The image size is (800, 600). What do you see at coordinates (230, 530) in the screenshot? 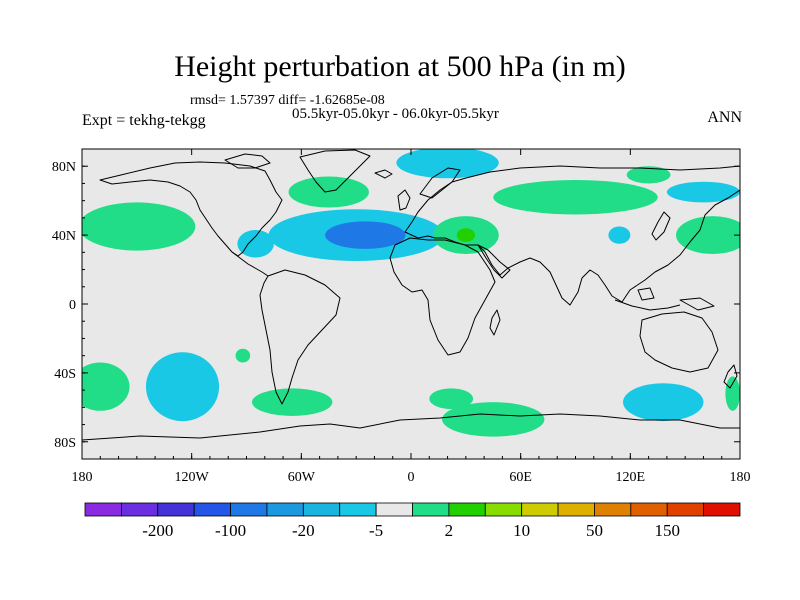
I see `colorbar-label: -100` at bounding box center [230, 530].